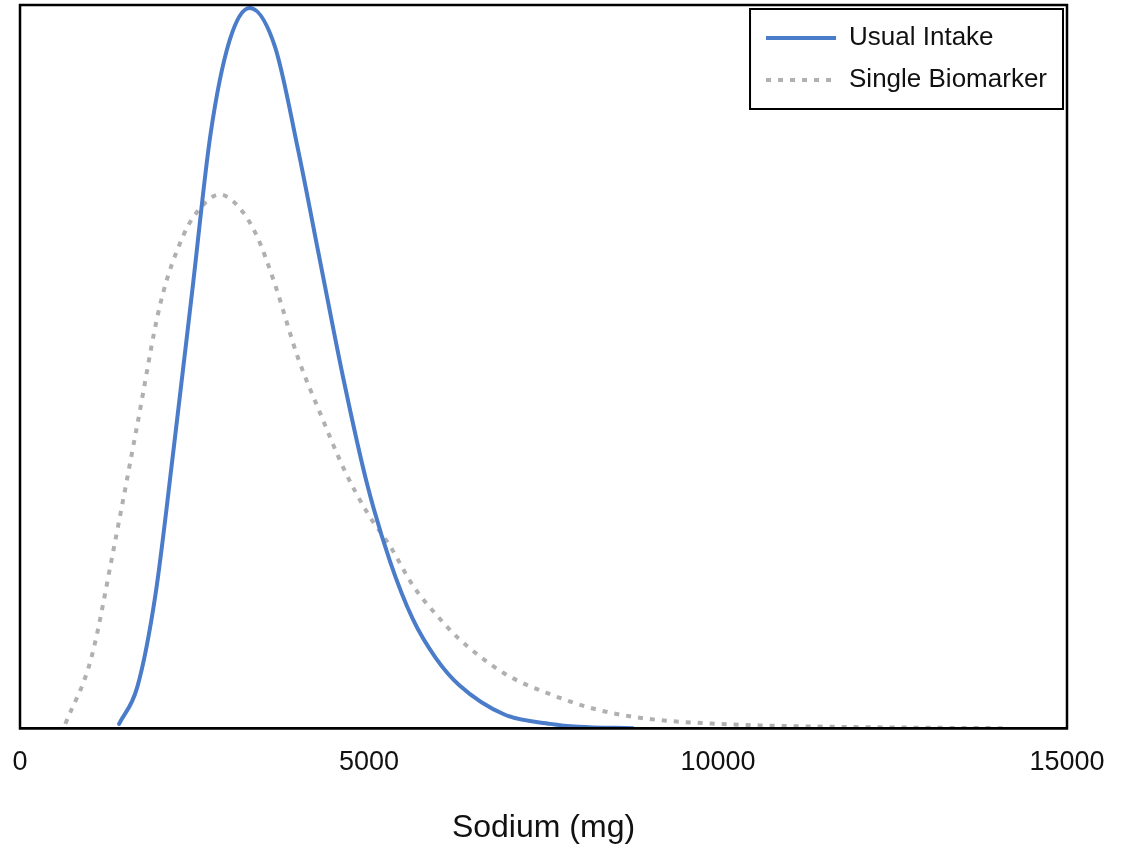 This screenshot has height=861, width=1135. I want to click on legend-label: Single Biomarker, so click(948, 78).